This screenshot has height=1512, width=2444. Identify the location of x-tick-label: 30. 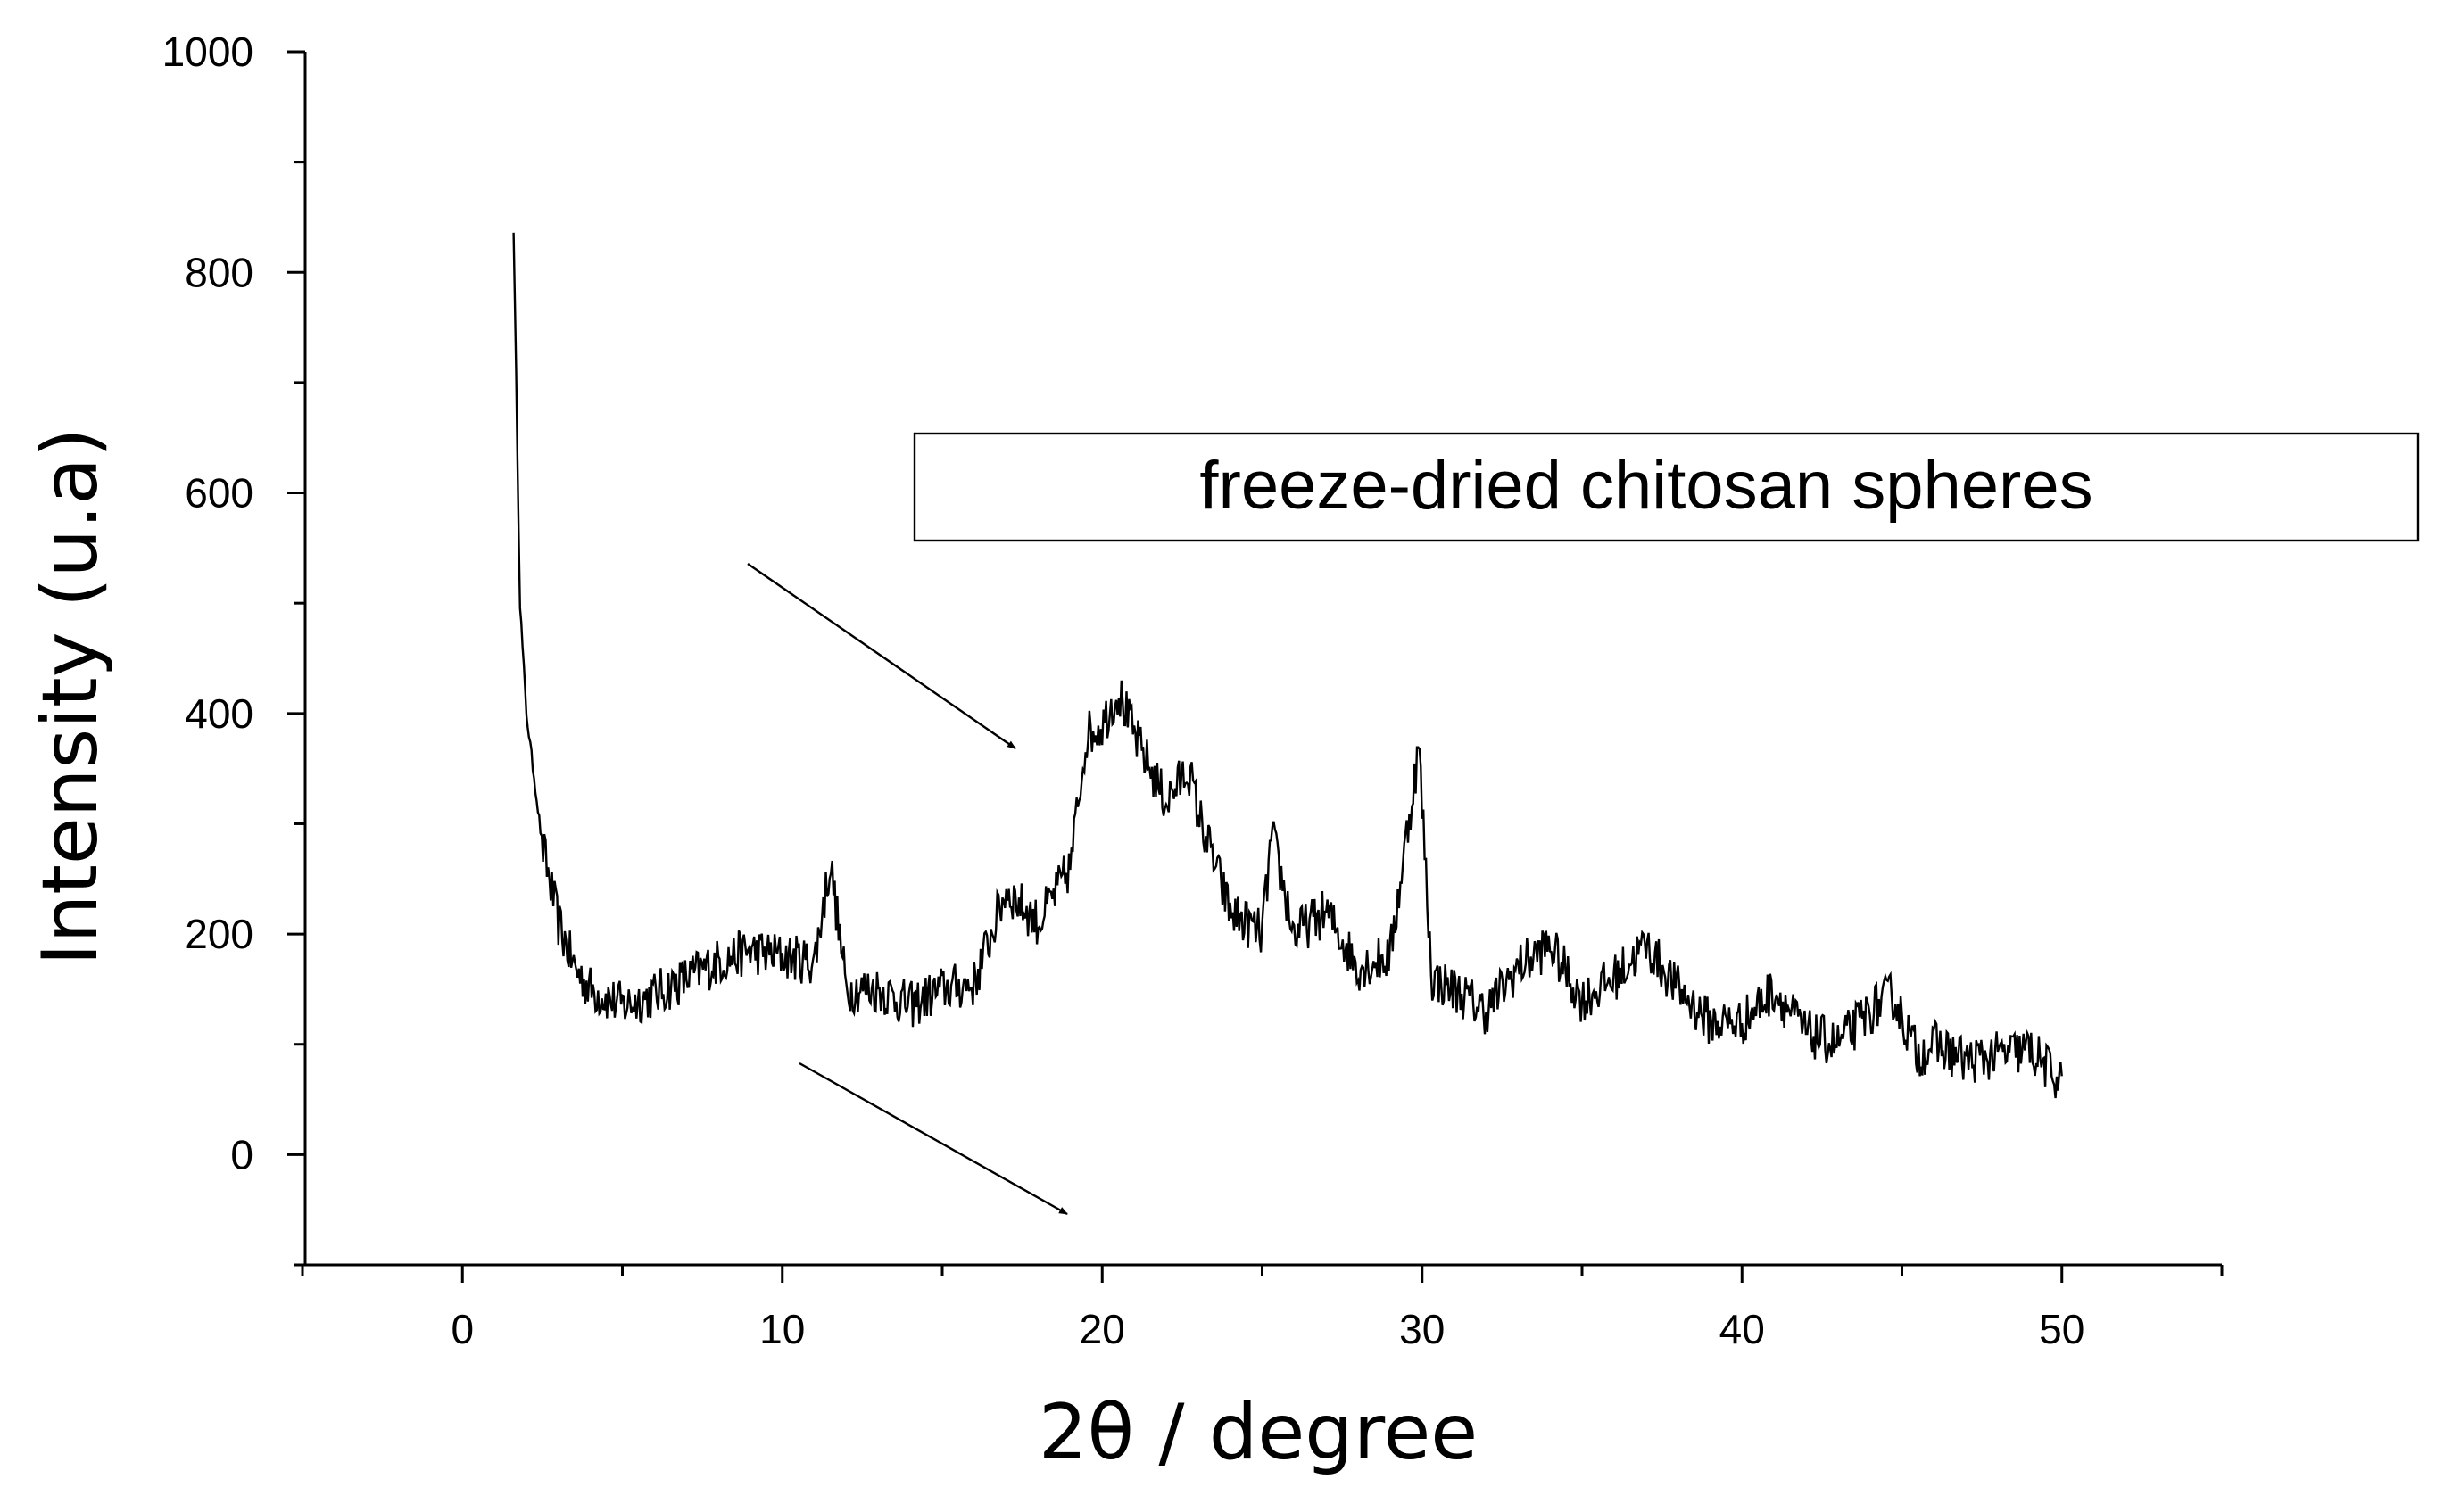
(1422, 1329).